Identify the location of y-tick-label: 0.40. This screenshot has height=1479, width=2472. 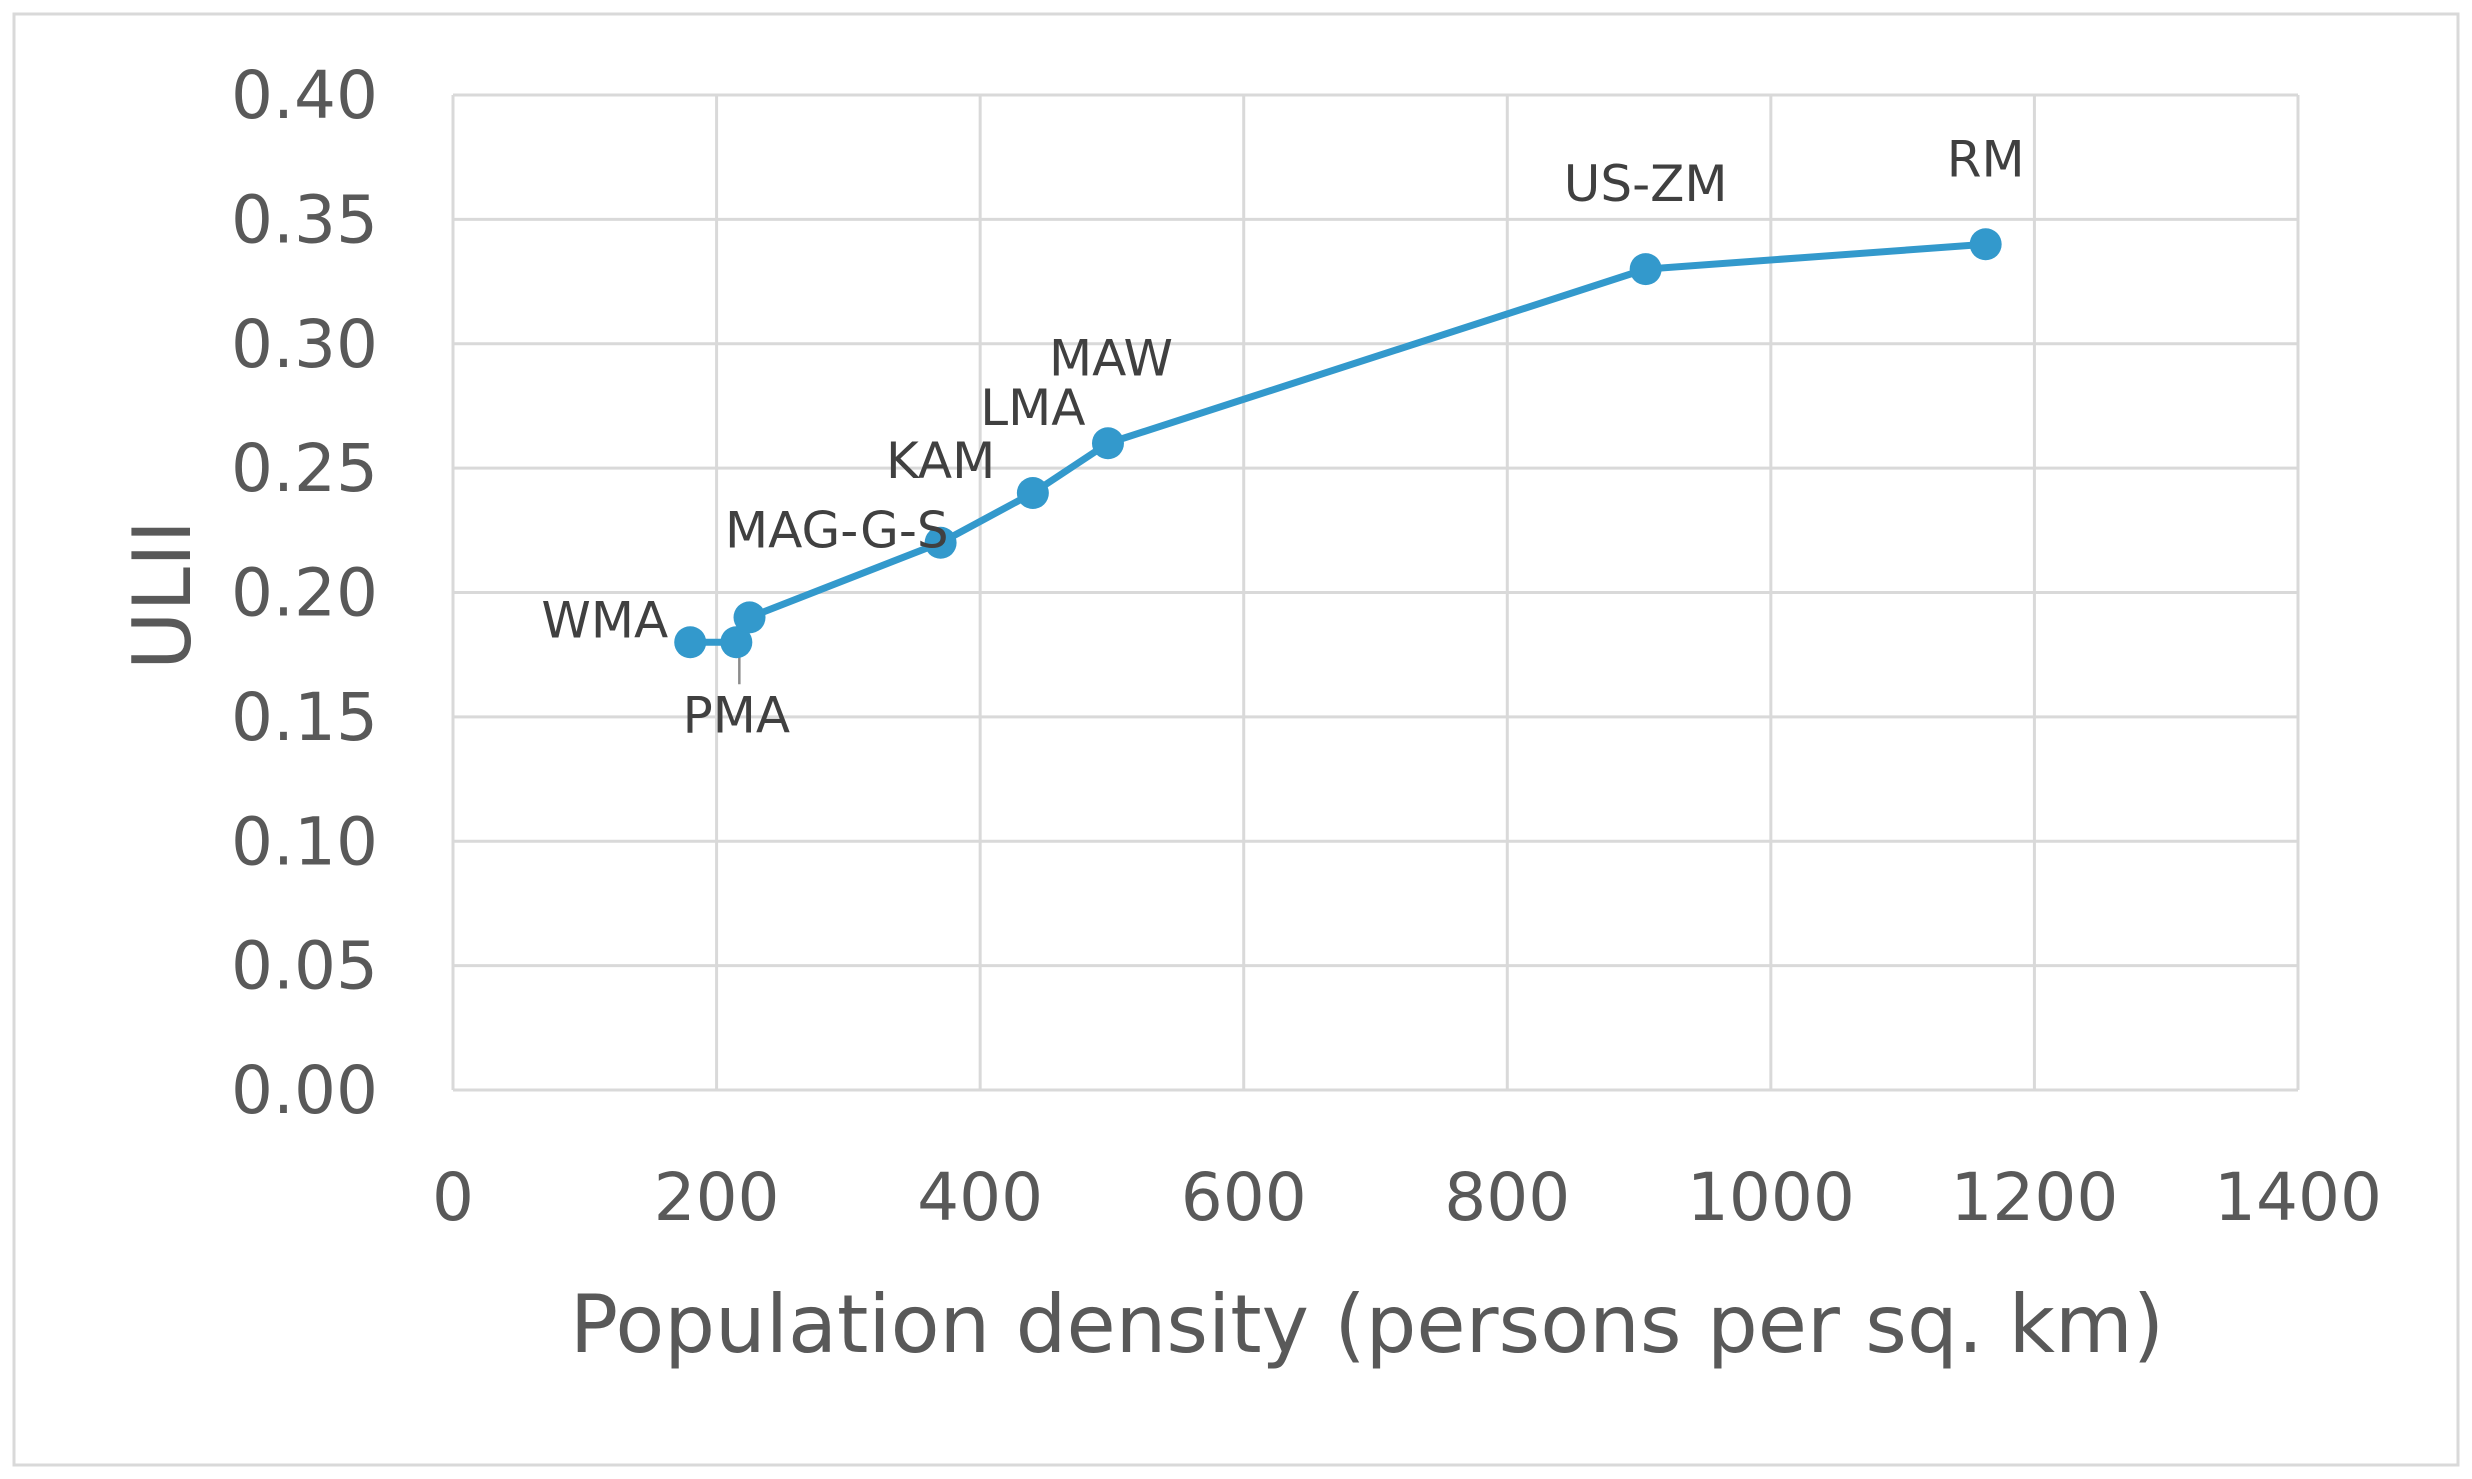
(304, 95).